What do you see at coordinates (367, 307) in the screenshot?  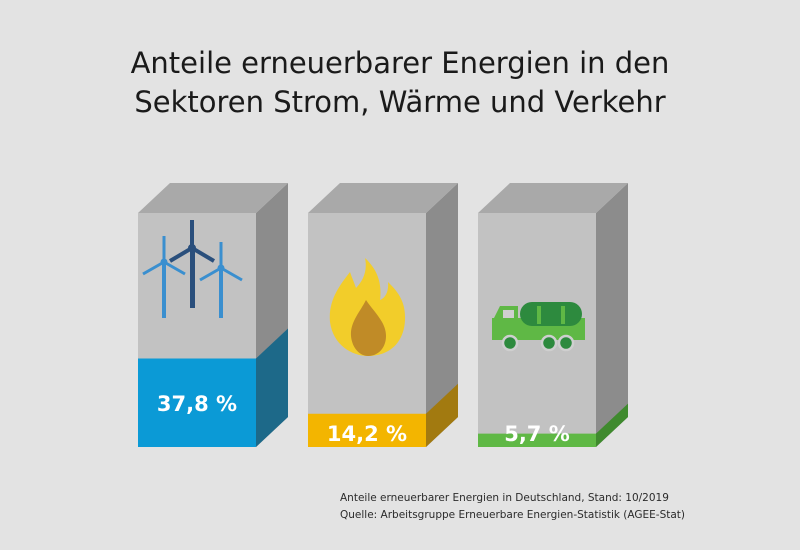 I see `flame-icon` at bounding box center [367, 307].